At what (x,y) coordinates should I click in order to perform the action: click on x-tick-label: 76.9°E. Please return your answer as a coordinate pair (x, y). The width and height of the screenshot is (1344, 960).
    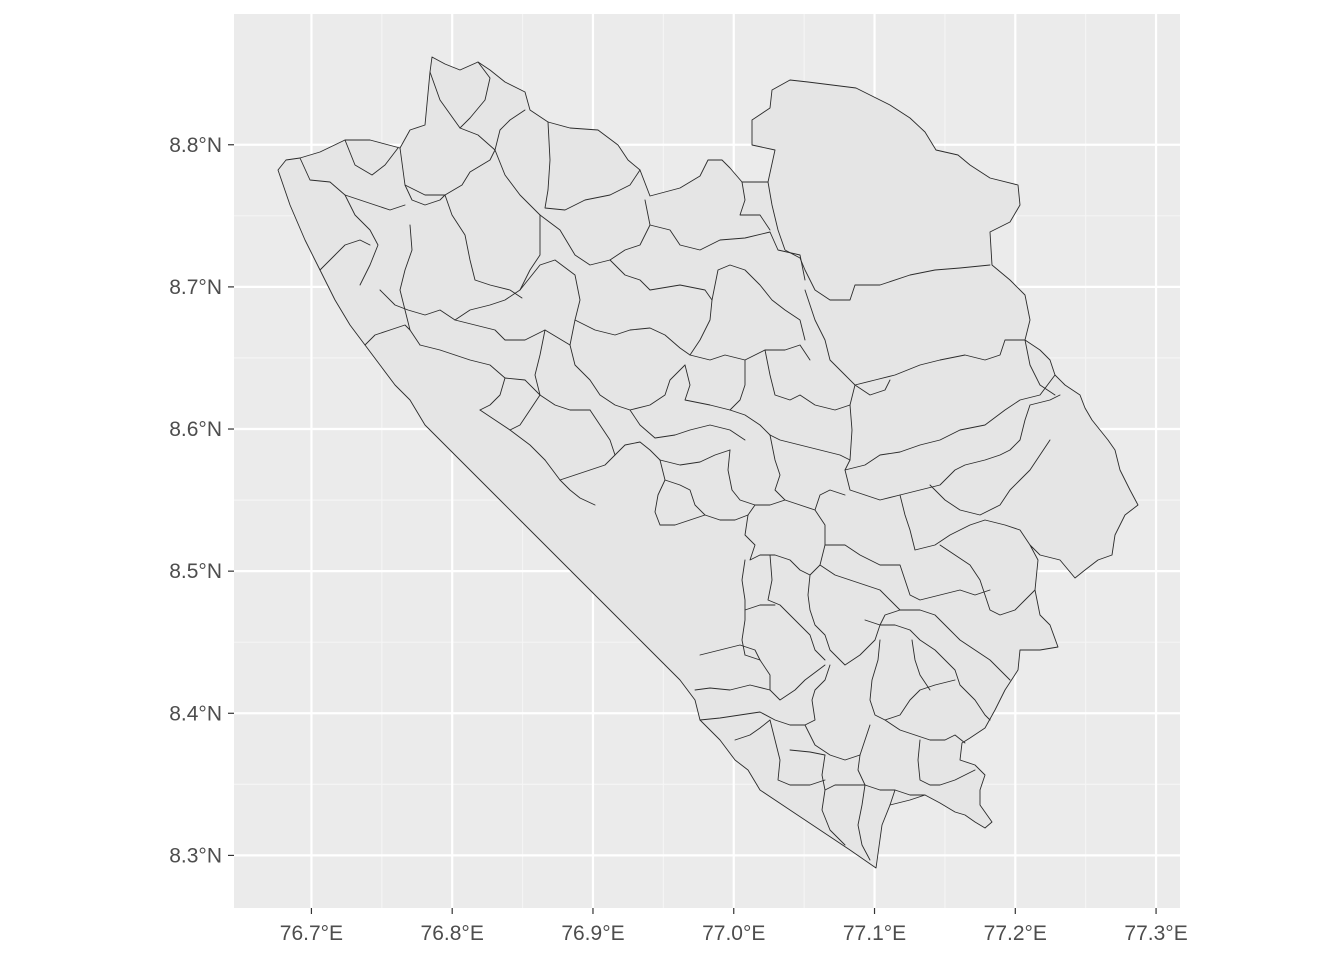
    Looking at the image, I should click on (592, 933).